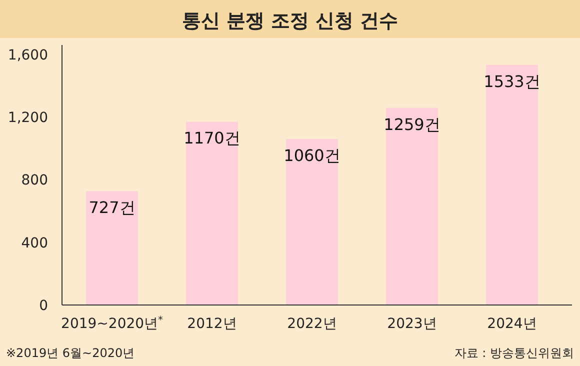 The width and height of the screenshot is (580, 366). Describe the element at coordinates (412, 124) in the screenshot. I see `data-label: 1259건` at that location.